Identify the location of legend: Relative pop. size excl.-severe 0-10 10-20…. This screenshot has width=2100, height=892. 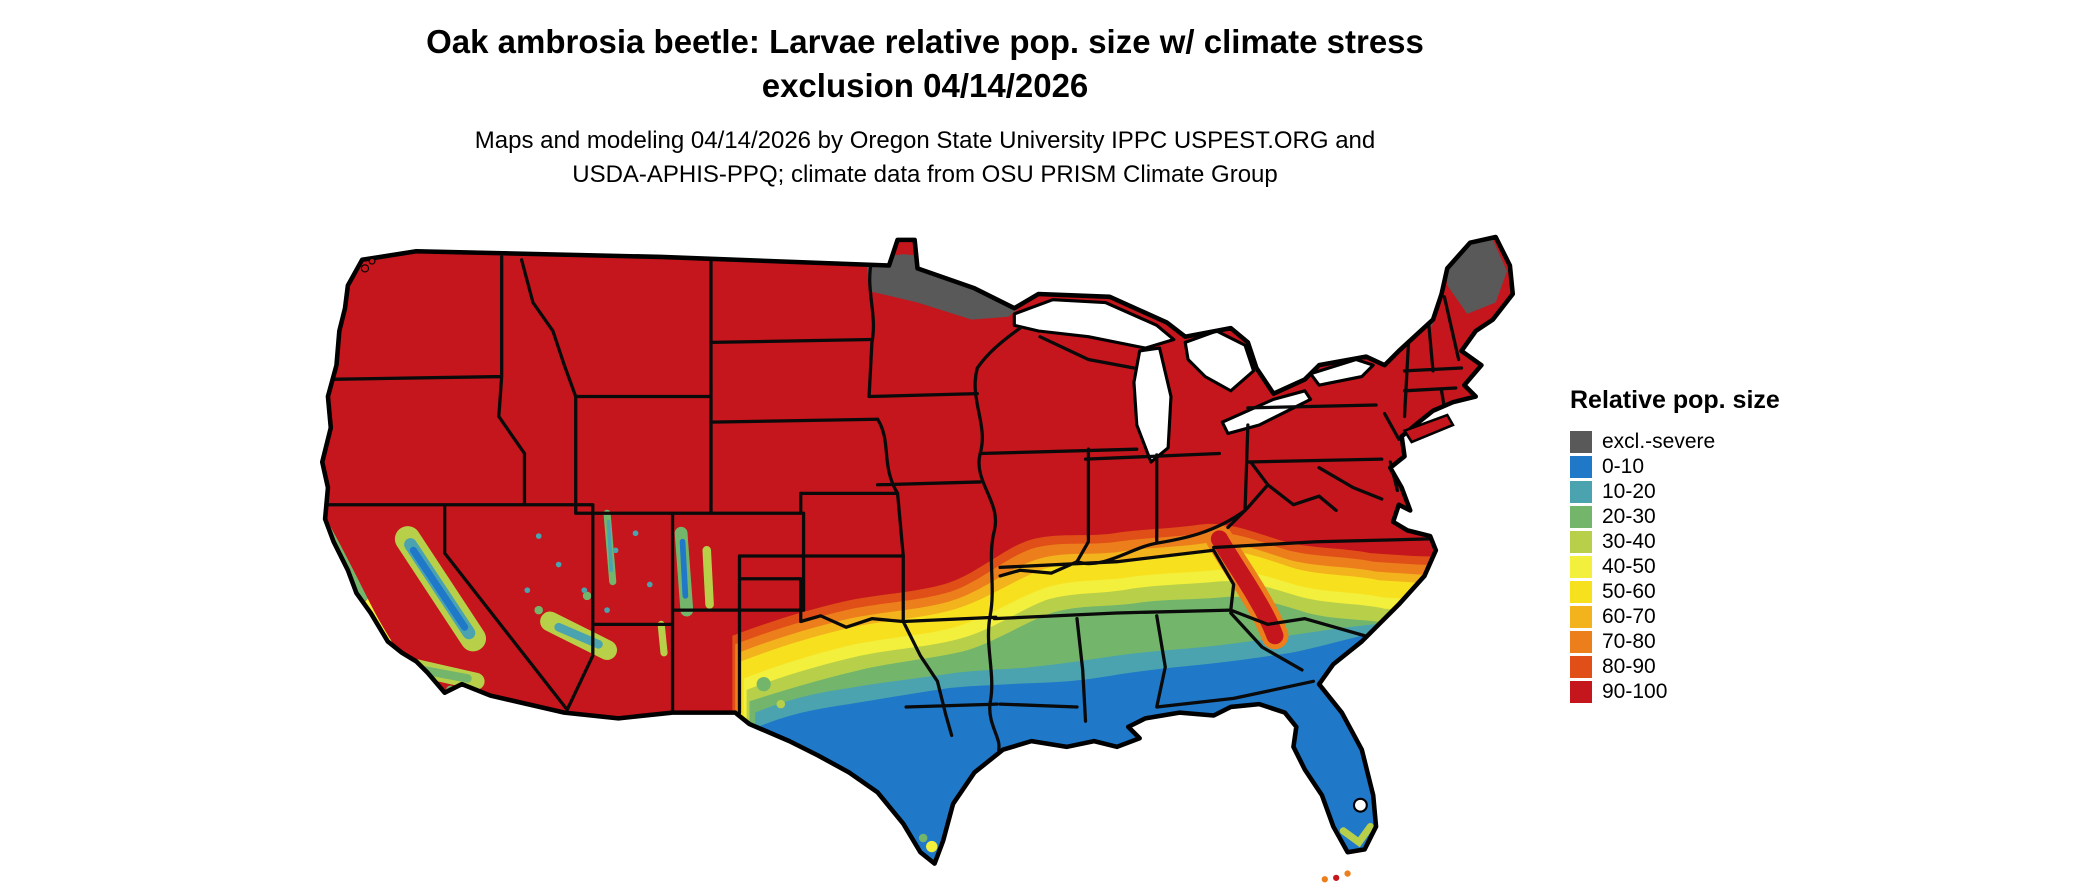
(1675, 545).